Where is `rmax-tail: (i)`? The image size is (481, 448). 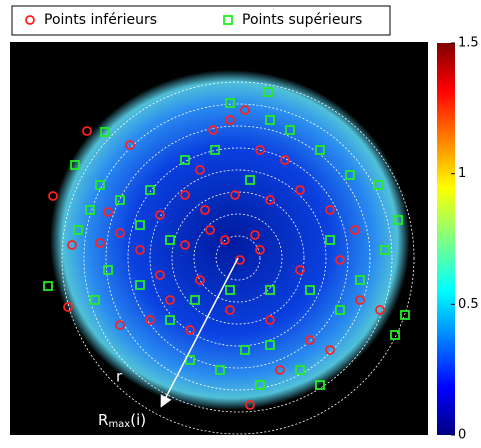 rmax-tail: (i) is located at coordinates (138, 420).